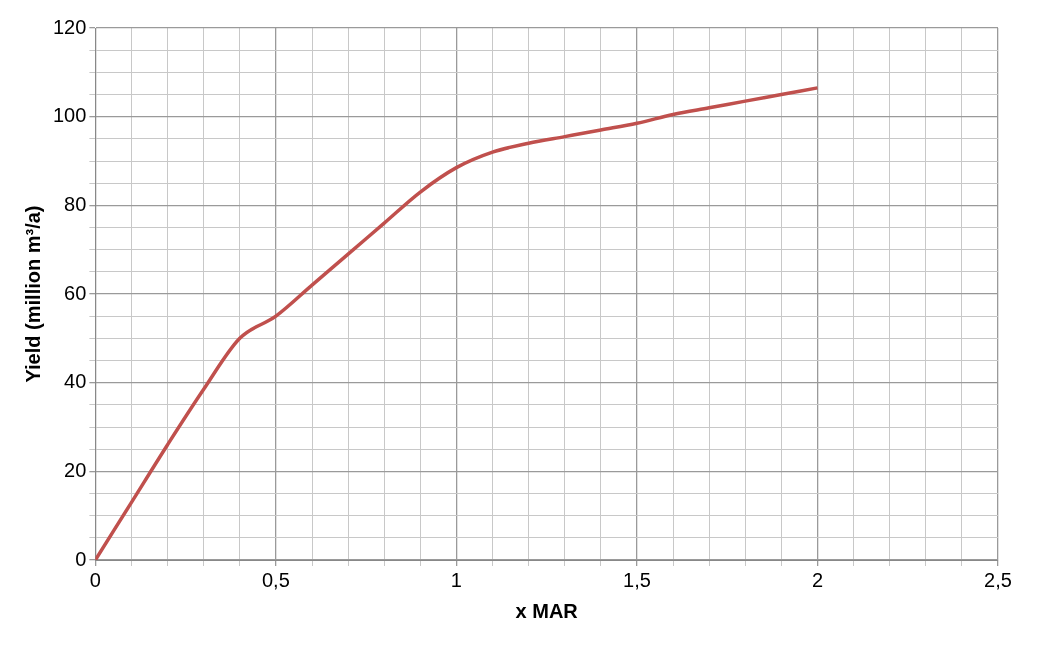  What do you see at coordinates (817, 579) in the screenshot?
I see `x-tick-label: 2` at bounding box center [817, 579].